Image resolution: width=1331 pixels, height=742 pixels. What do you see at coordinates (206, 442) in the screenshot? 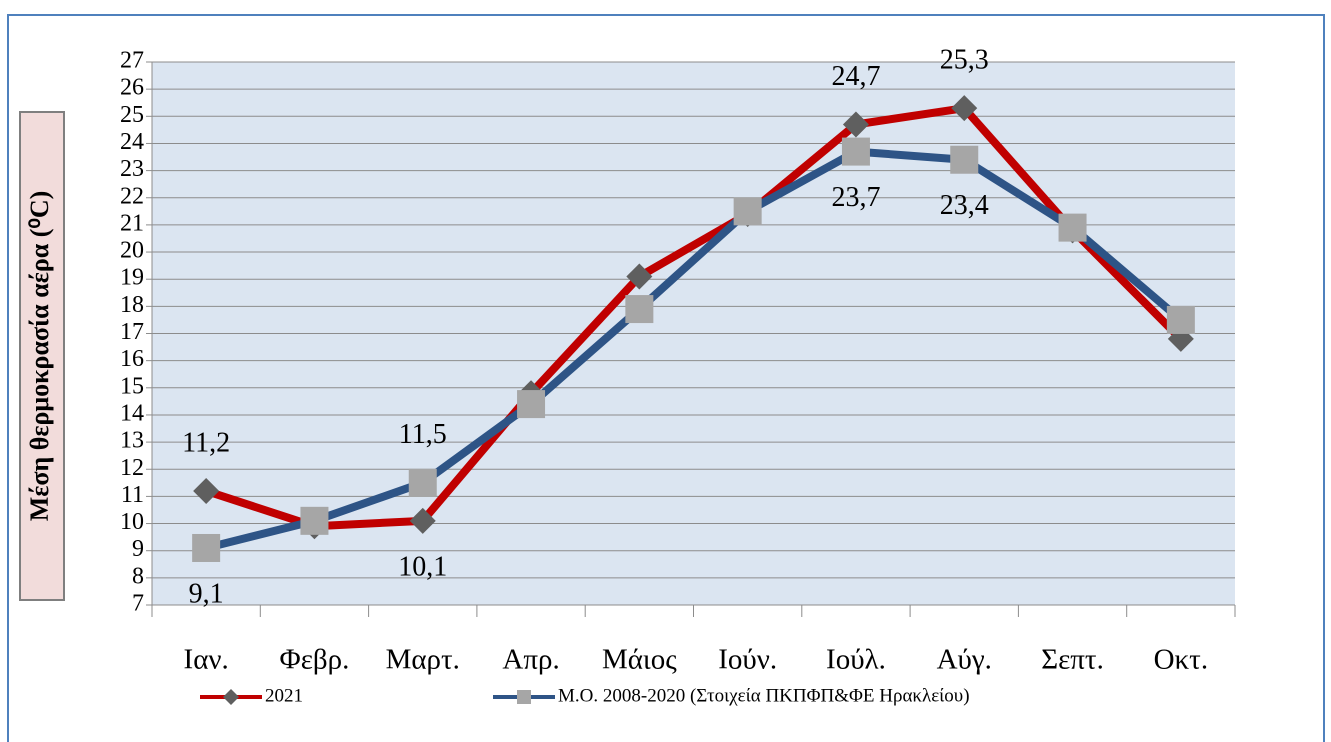
I see `data-label: 11,2` at bounding box center [206, 442].